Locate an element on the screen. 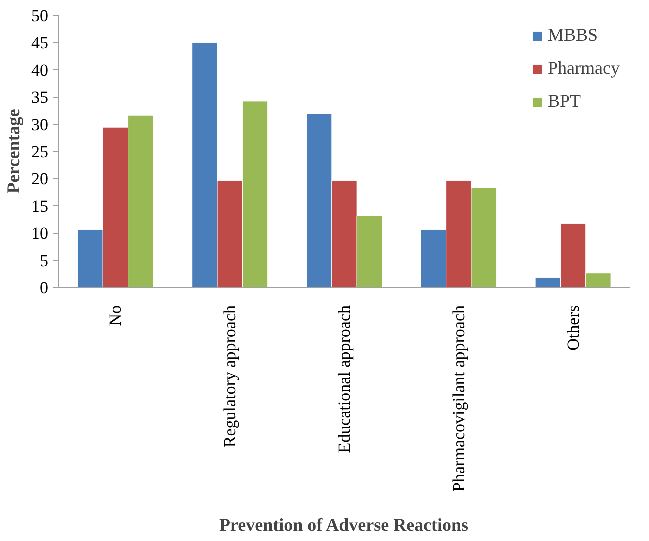  y-tick-label: 50 is located at coordinates (40, 16).